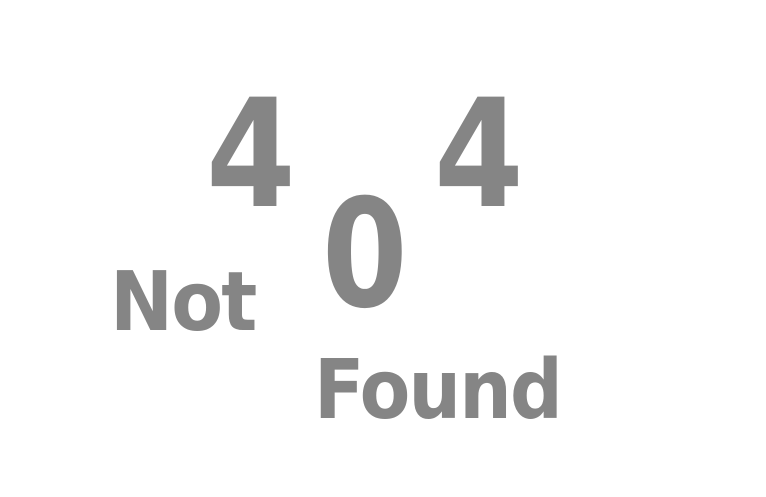  I want to click on error-code-middle-digit: 0, so click(365, 255).